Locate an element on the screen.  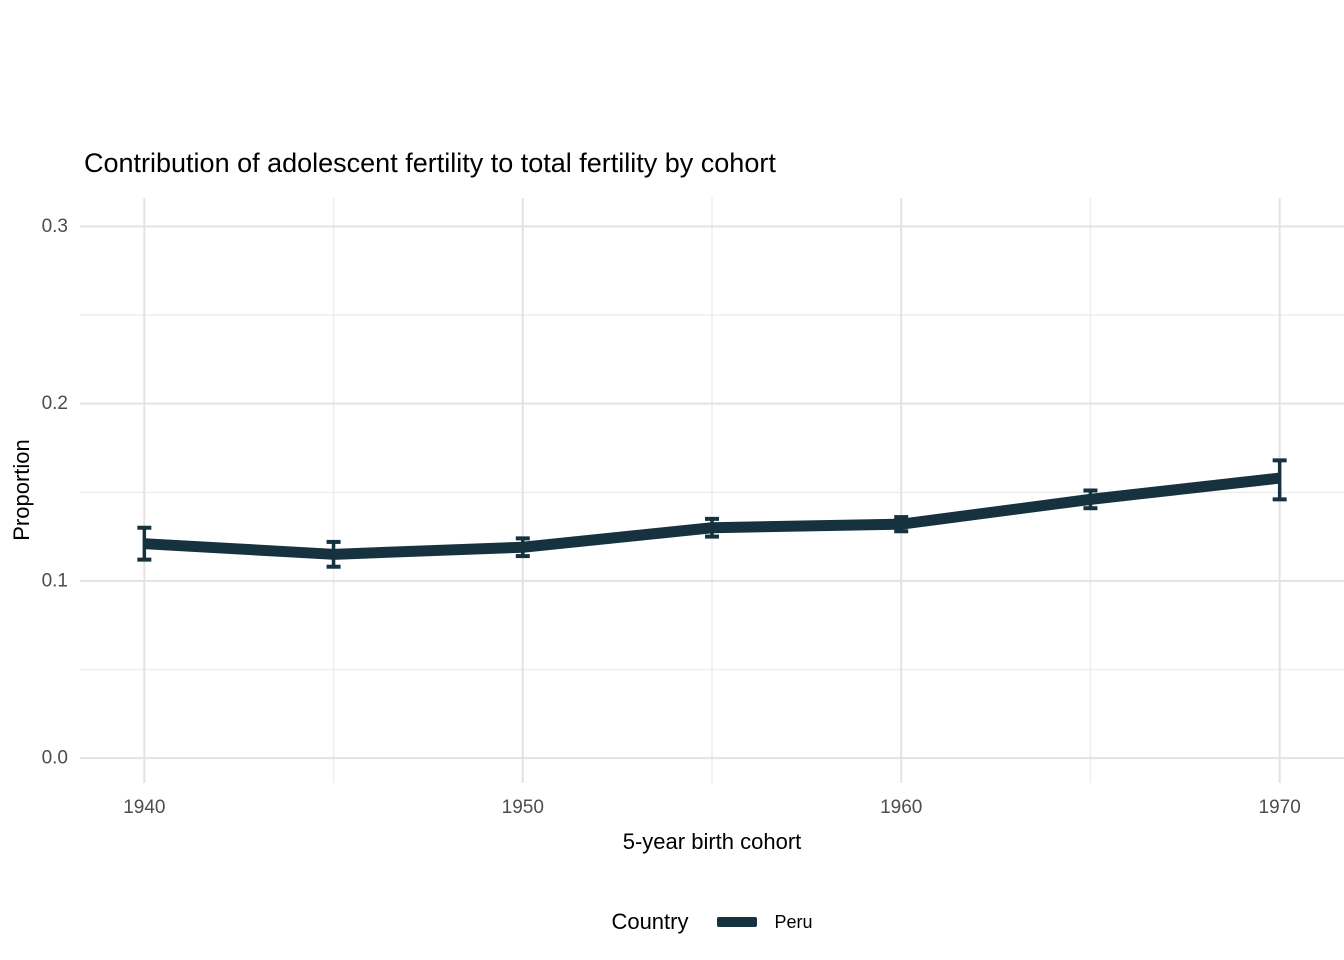
x-tick-label: 1960 is located at coordinates (901, 807).